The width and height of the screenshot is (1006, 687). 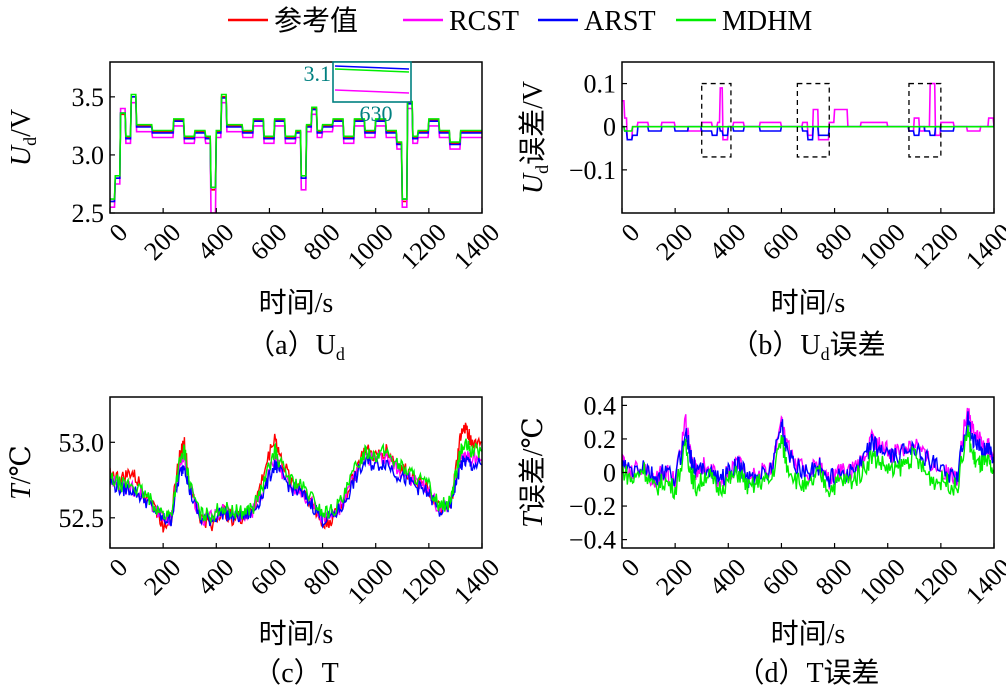 I want to click on legend-label-0: 参考值, so click(x=316, y=21).